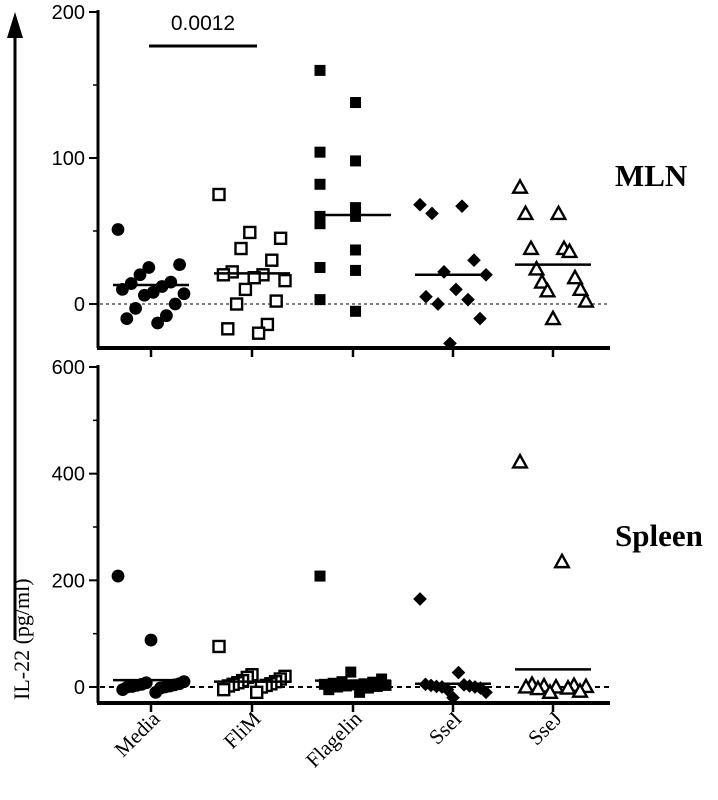 The image size is (718, 800). Describe the element at coordinates (68, 159) in the screenshot. I see `y-tick-label: 100` at that location.